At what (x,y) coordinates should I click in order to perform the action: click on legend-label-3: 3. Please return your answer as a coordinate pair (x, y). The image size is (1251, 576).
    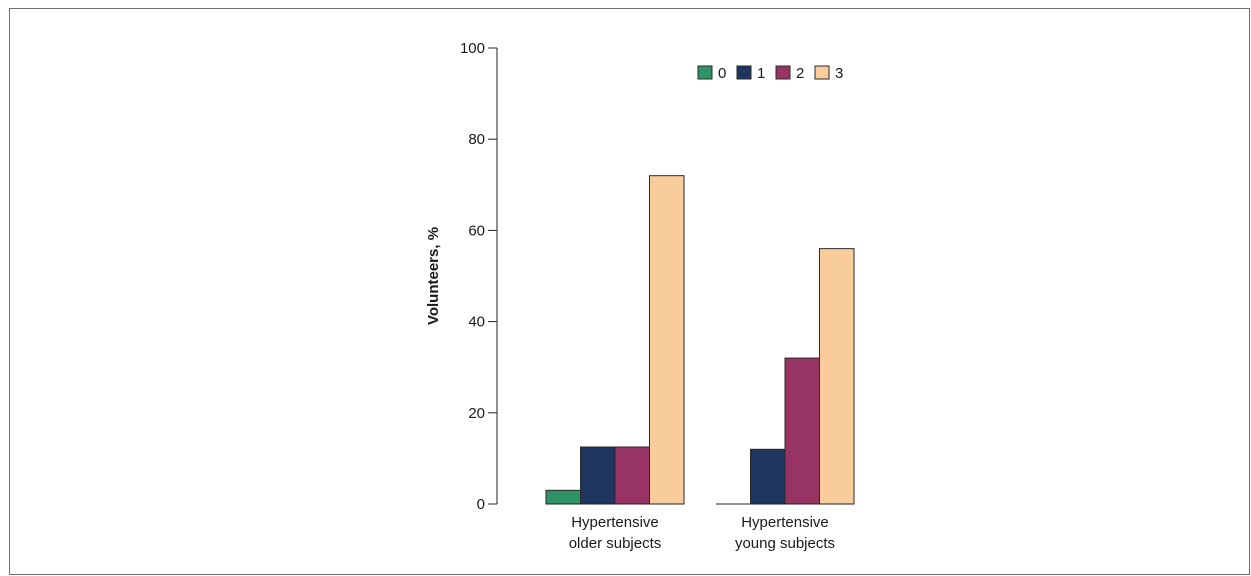
    Looking at the image, I should click on (839, 73).